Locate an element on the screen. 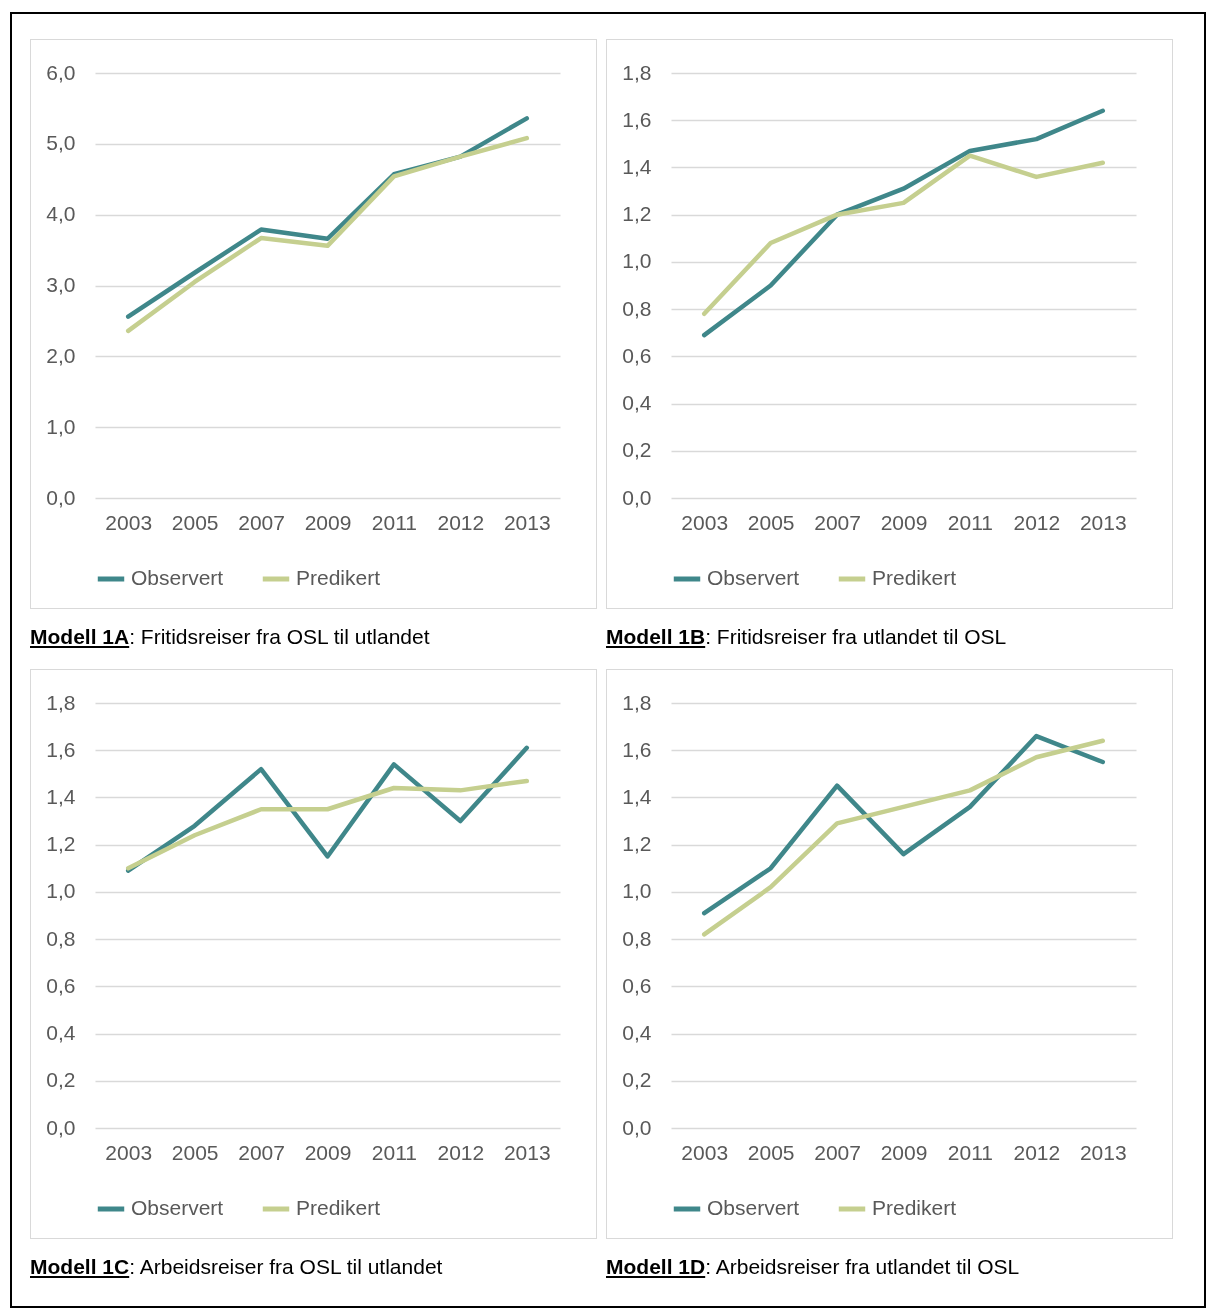 The image size is (1208, 1314). y-tick-label: 3,0 is located at coordinates (61, 284).